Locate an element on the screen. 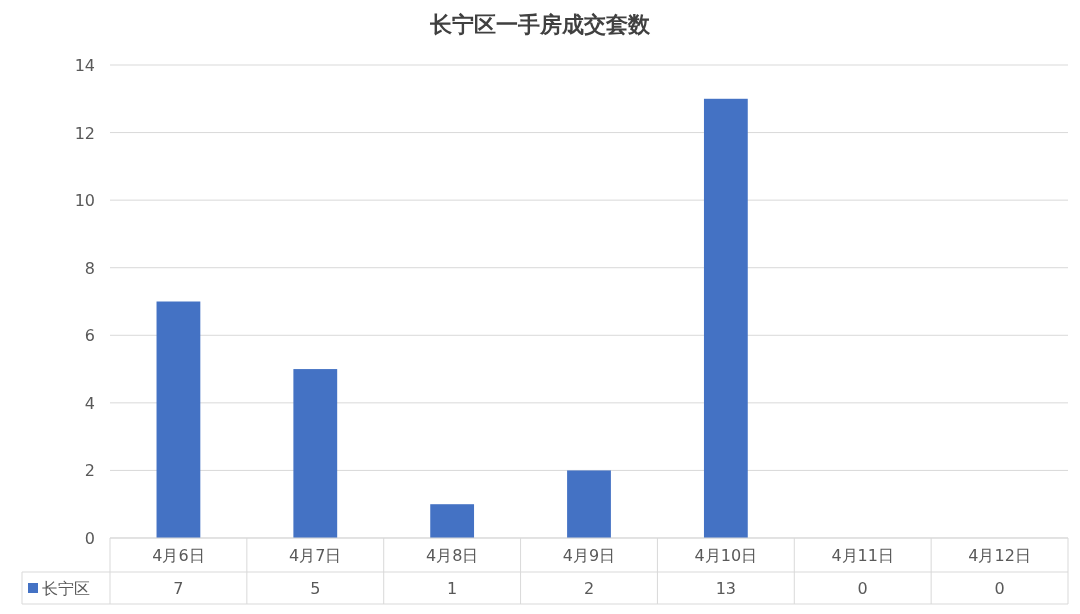 This screenshot has width=1080, height=614. x-tick-label: 4月10日 is located at coordinates (726, 555).